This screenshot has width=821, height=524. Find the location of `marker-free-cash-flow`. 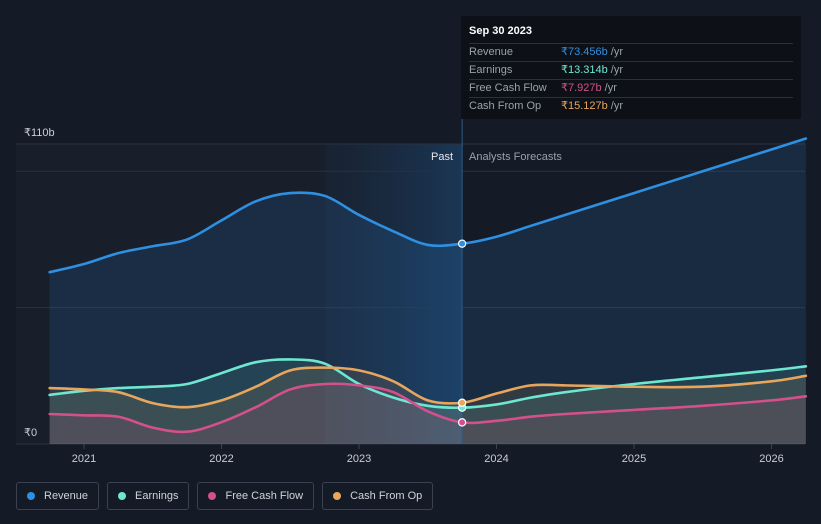

marker-free-cash-flow is located at coordinates (462, 422).